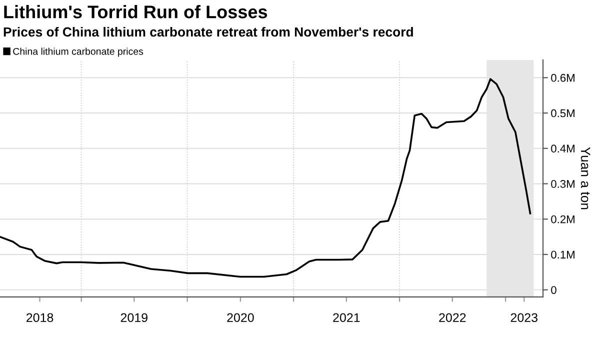 The image size is (600, 337). What do you see at coordinates (562, 254) in the screenshot?
I see `y2-tick-label: 0.1M` at bounding box center [562, 254].